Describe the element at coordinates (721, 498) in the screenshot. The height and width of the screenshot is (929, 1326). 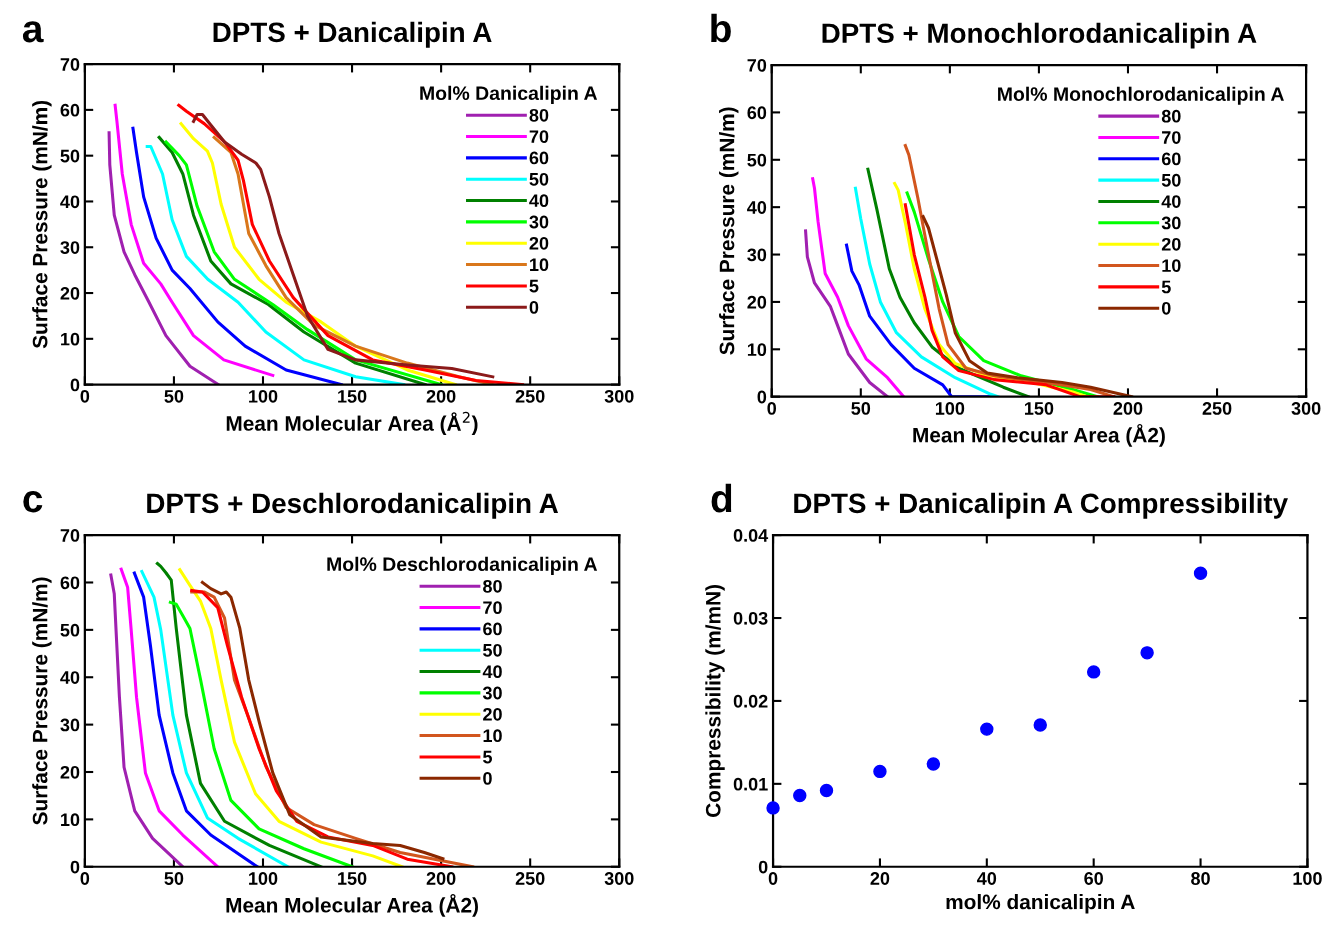
I see `text: d` at that location.